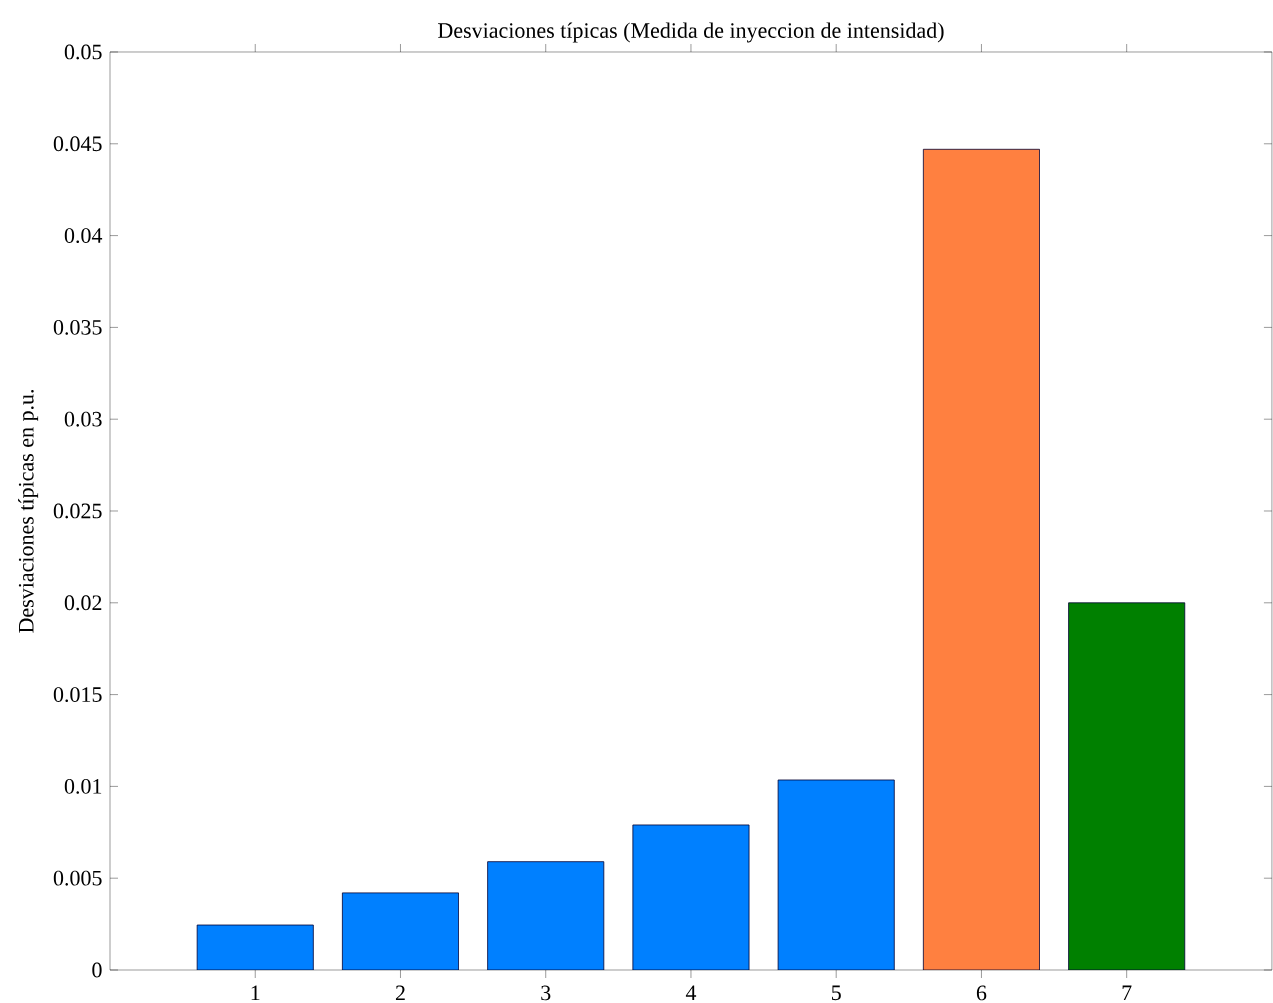 Image resolution: width=1273 pixels, height=1003 pixels. I want to click on chart-title: Desviaciones típicas (Medida de inyeccion de intensidad), so click(691, 32).